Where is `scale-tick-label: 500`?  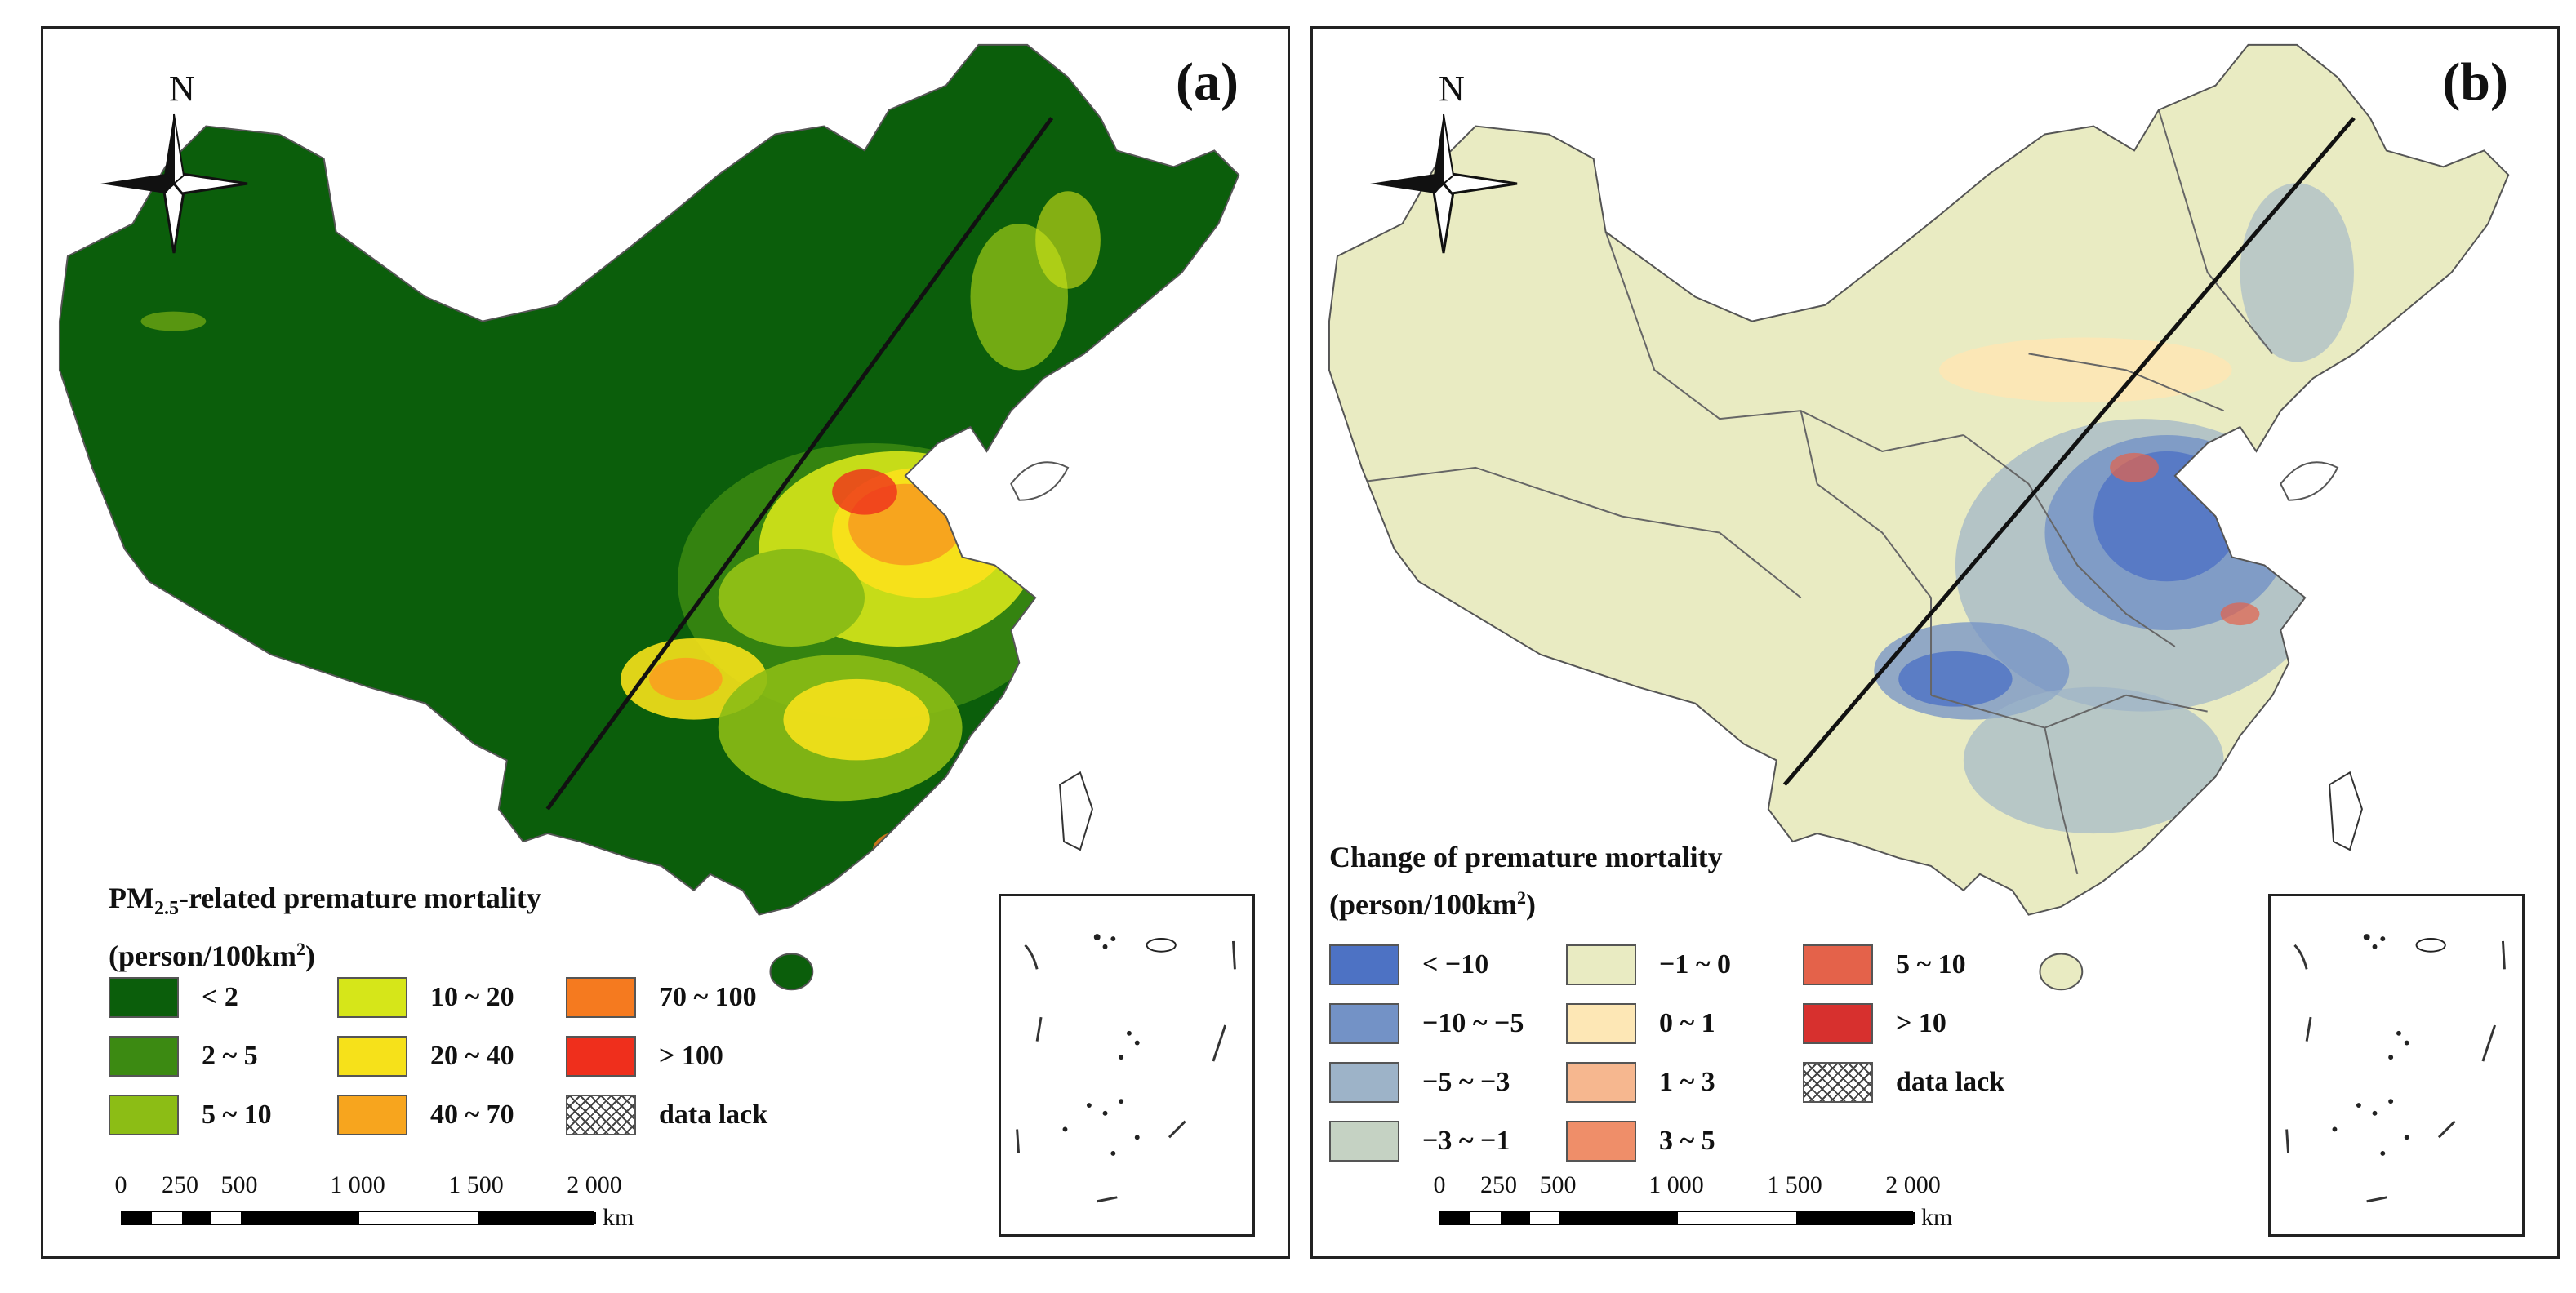 scale-tick-label: 500 is located at coordinates (239, 1184).